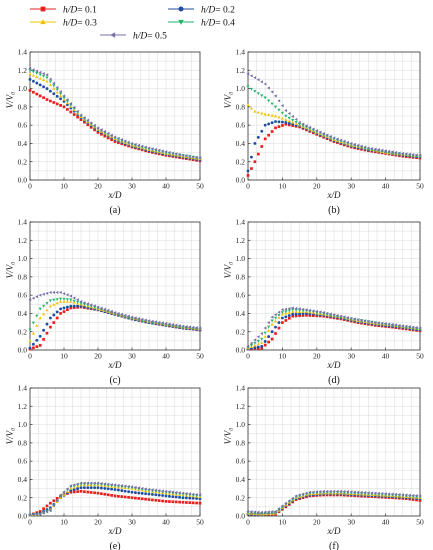 The height and width of the screenshot is (550, 433). What do you see at coordinates (23, 461) in the screenshot?
I see `y-tick-label: 0.6` at bounding box center [23, 461].